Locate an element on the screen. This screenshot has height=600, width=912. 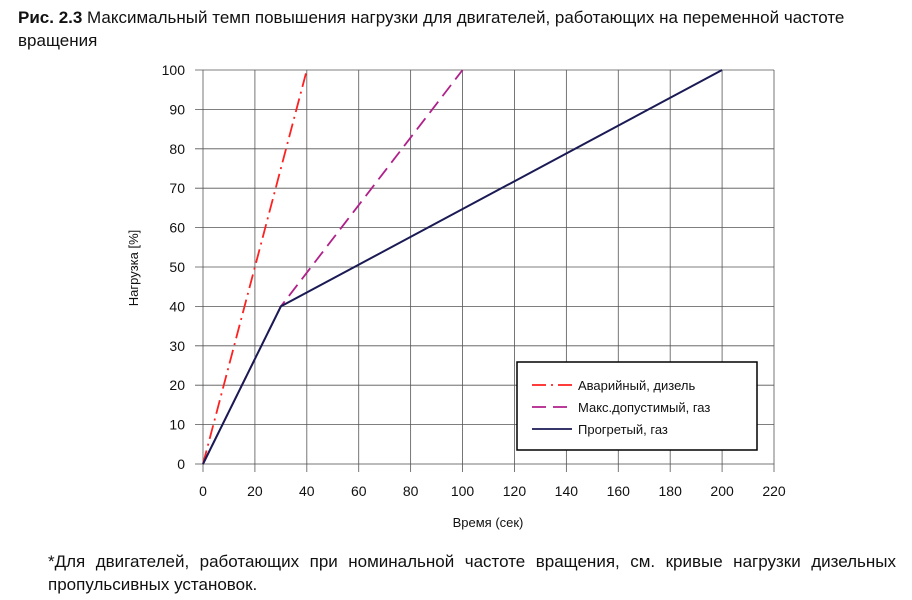
legend-item: Прогретый, газ is located at coordinates (623, 429).